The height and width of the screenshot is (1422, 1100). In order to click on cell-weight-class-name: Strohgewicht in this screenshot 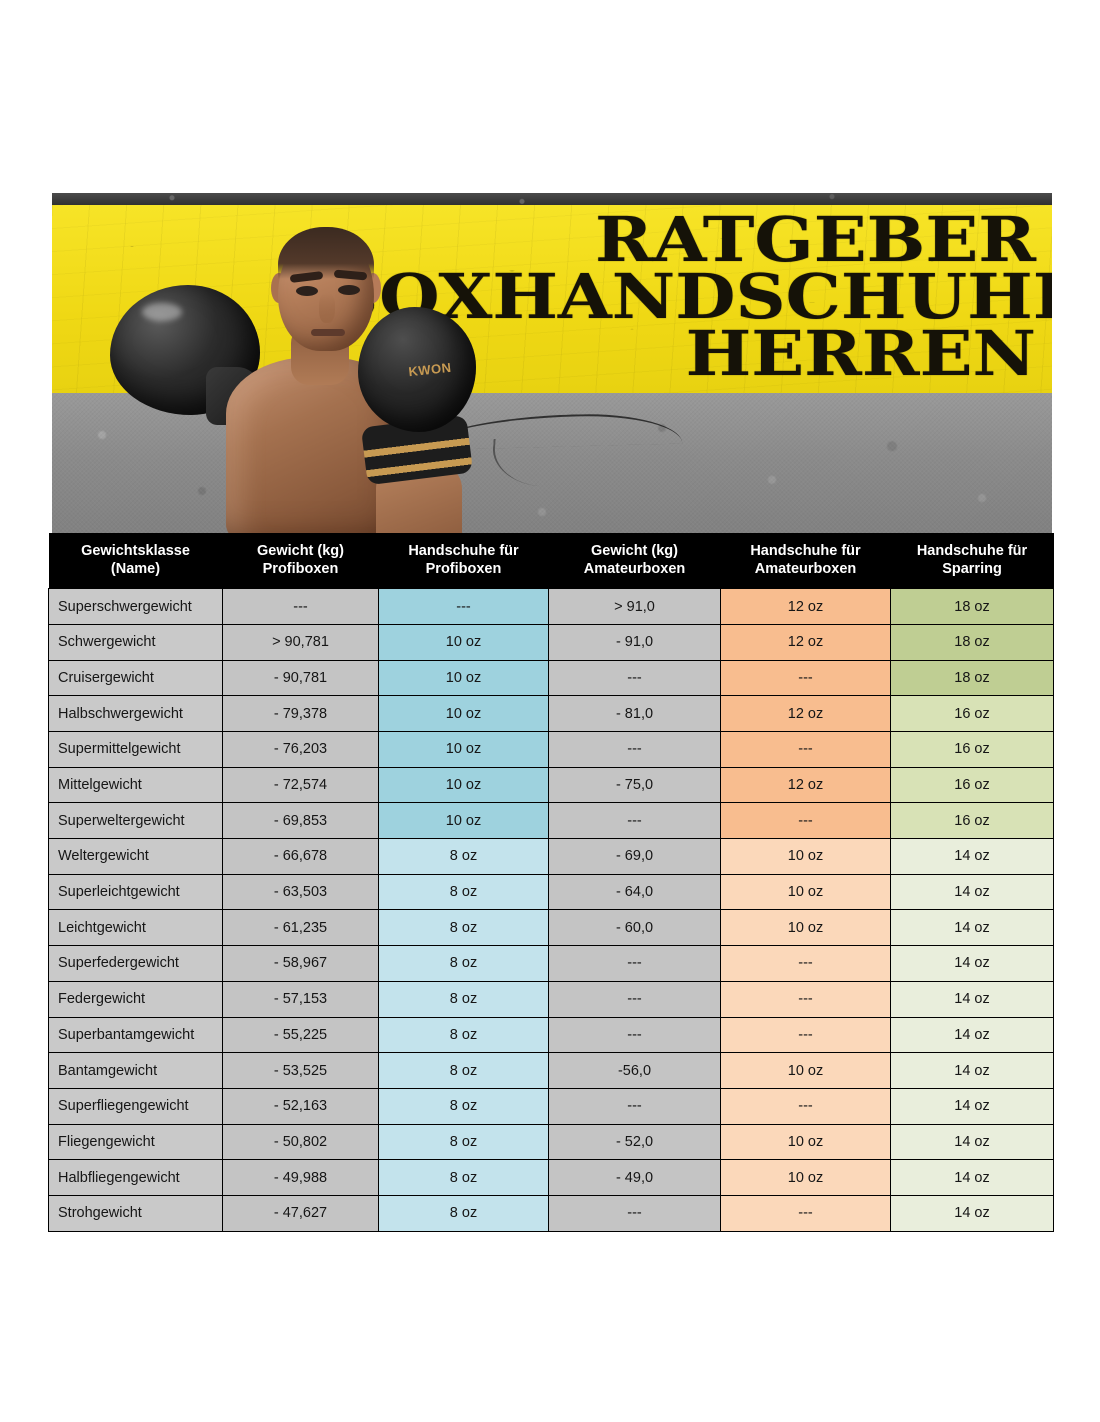, I will do `click(135, 1213)`.